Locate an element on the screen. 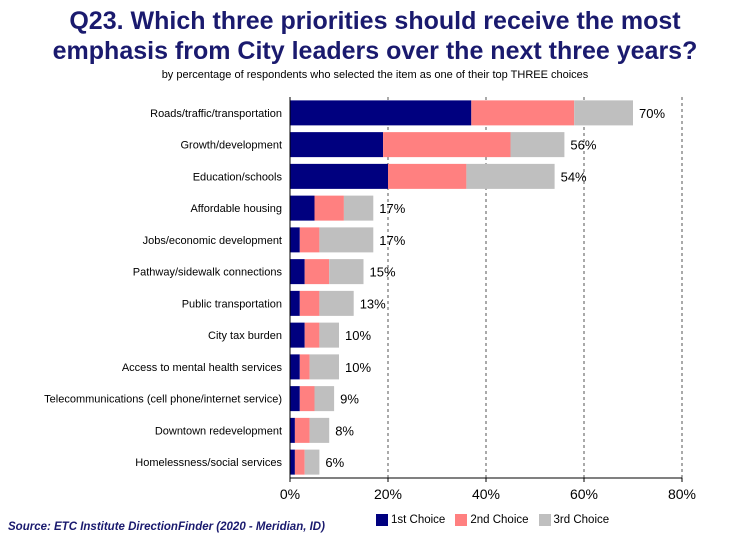 This screenshot has height=540, width=750. legend-item-2nd: 2nd Choice is located at coordinates (492, 520).